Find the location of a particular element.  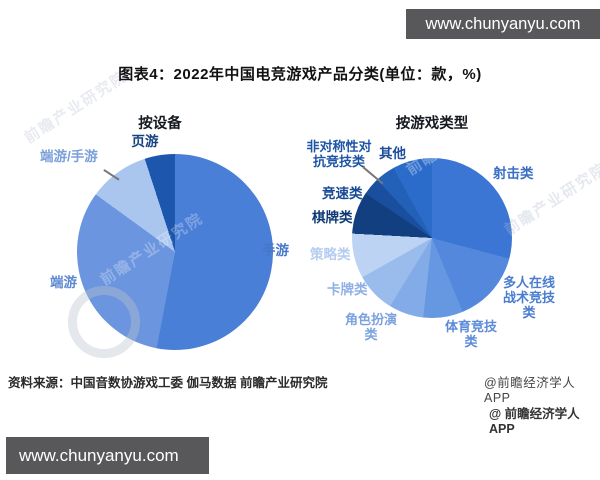

pie-subtitle-device: 按设备 is located at coordinates (160, 124).